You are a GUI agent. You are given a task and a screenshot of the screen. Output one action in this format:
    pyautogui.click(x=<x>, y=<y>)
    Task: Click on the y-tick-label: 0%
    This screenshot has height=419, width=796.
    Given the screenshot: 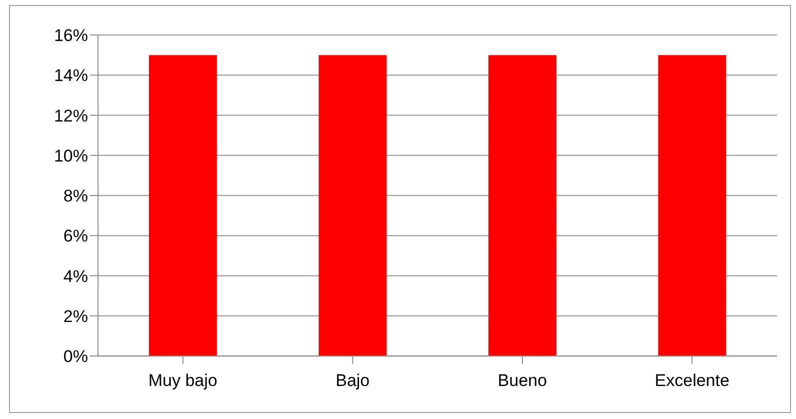 What is the action you would take?
    pyautogui.click(x=75, y=356)
    